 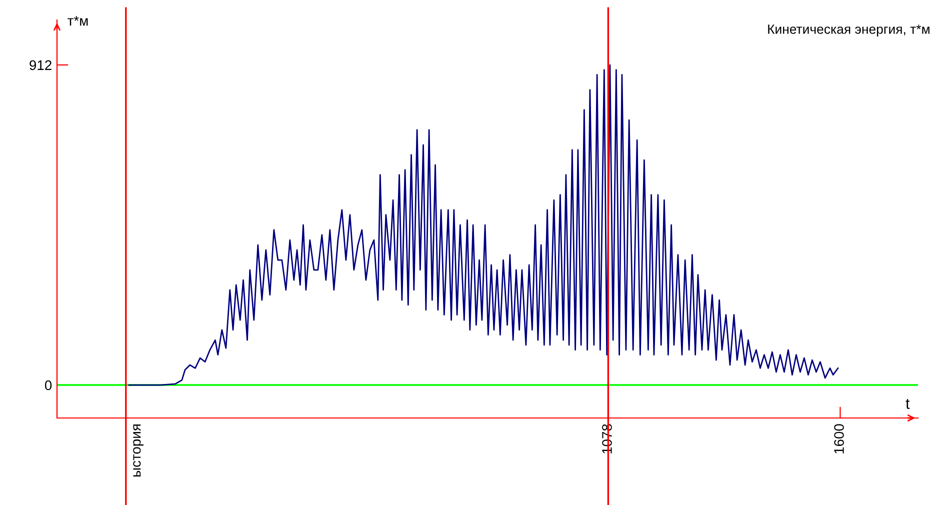 I want to click on chart-title: Кинетическая энергия, т*м, so click(x=849, y=30).